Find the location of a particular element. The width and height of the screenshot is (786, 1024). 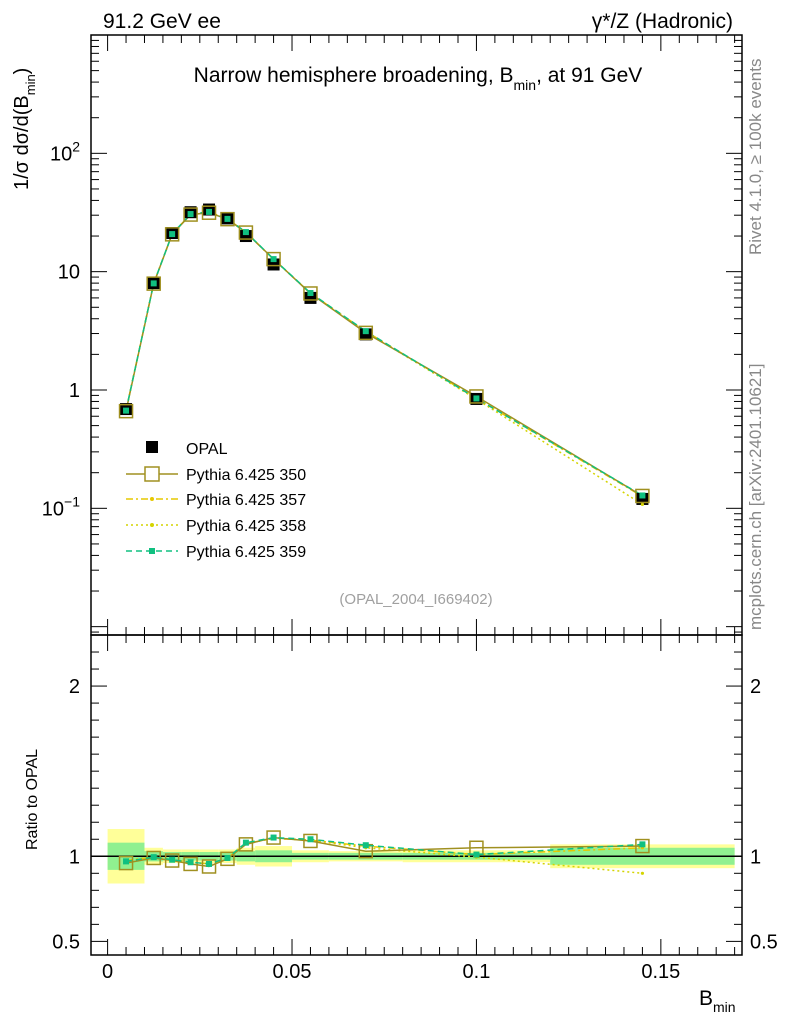

legend-label-359: Pythia 6.425 359 is located at coordinates (246, 552).